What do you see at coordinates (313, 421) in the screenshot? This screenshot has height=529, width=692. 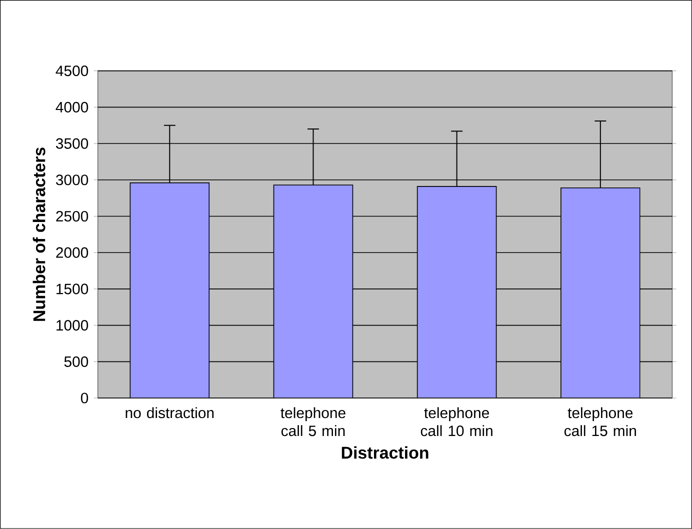 I see `x-tick-label: telephone call 5 min` at bounding box center [313, 421].